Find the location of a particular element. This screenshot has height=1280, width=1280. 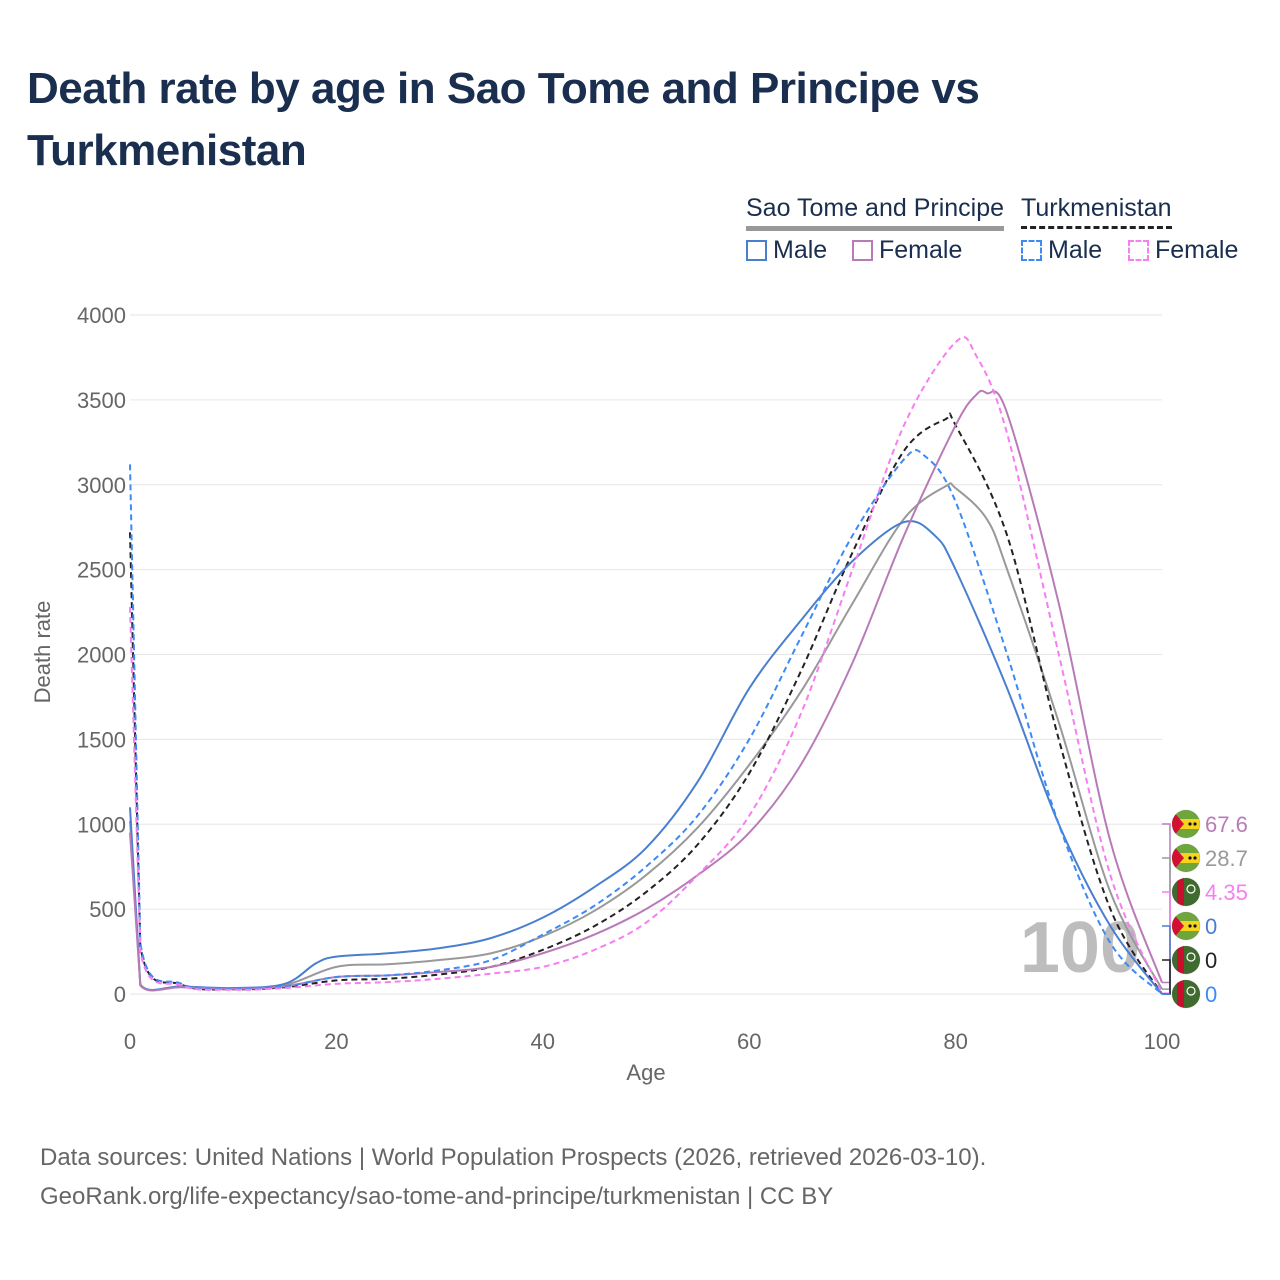

legend-stp-male: Male is located at coordinates (786, 250).